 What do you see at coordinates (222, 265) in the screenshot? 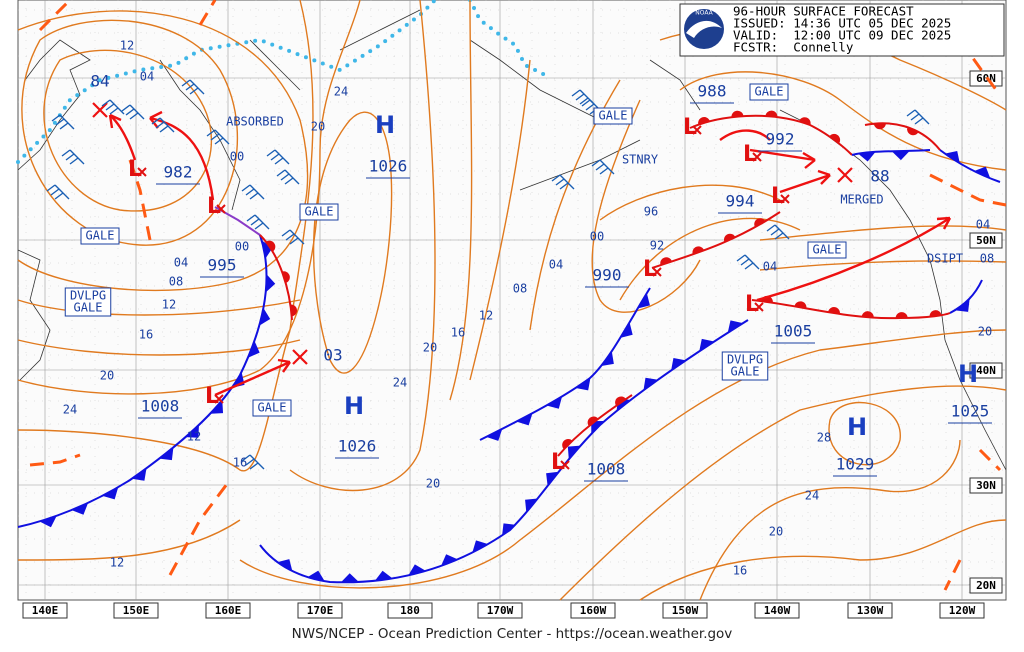
I see `central-pressure: 995` at bounding box center [222, 265].